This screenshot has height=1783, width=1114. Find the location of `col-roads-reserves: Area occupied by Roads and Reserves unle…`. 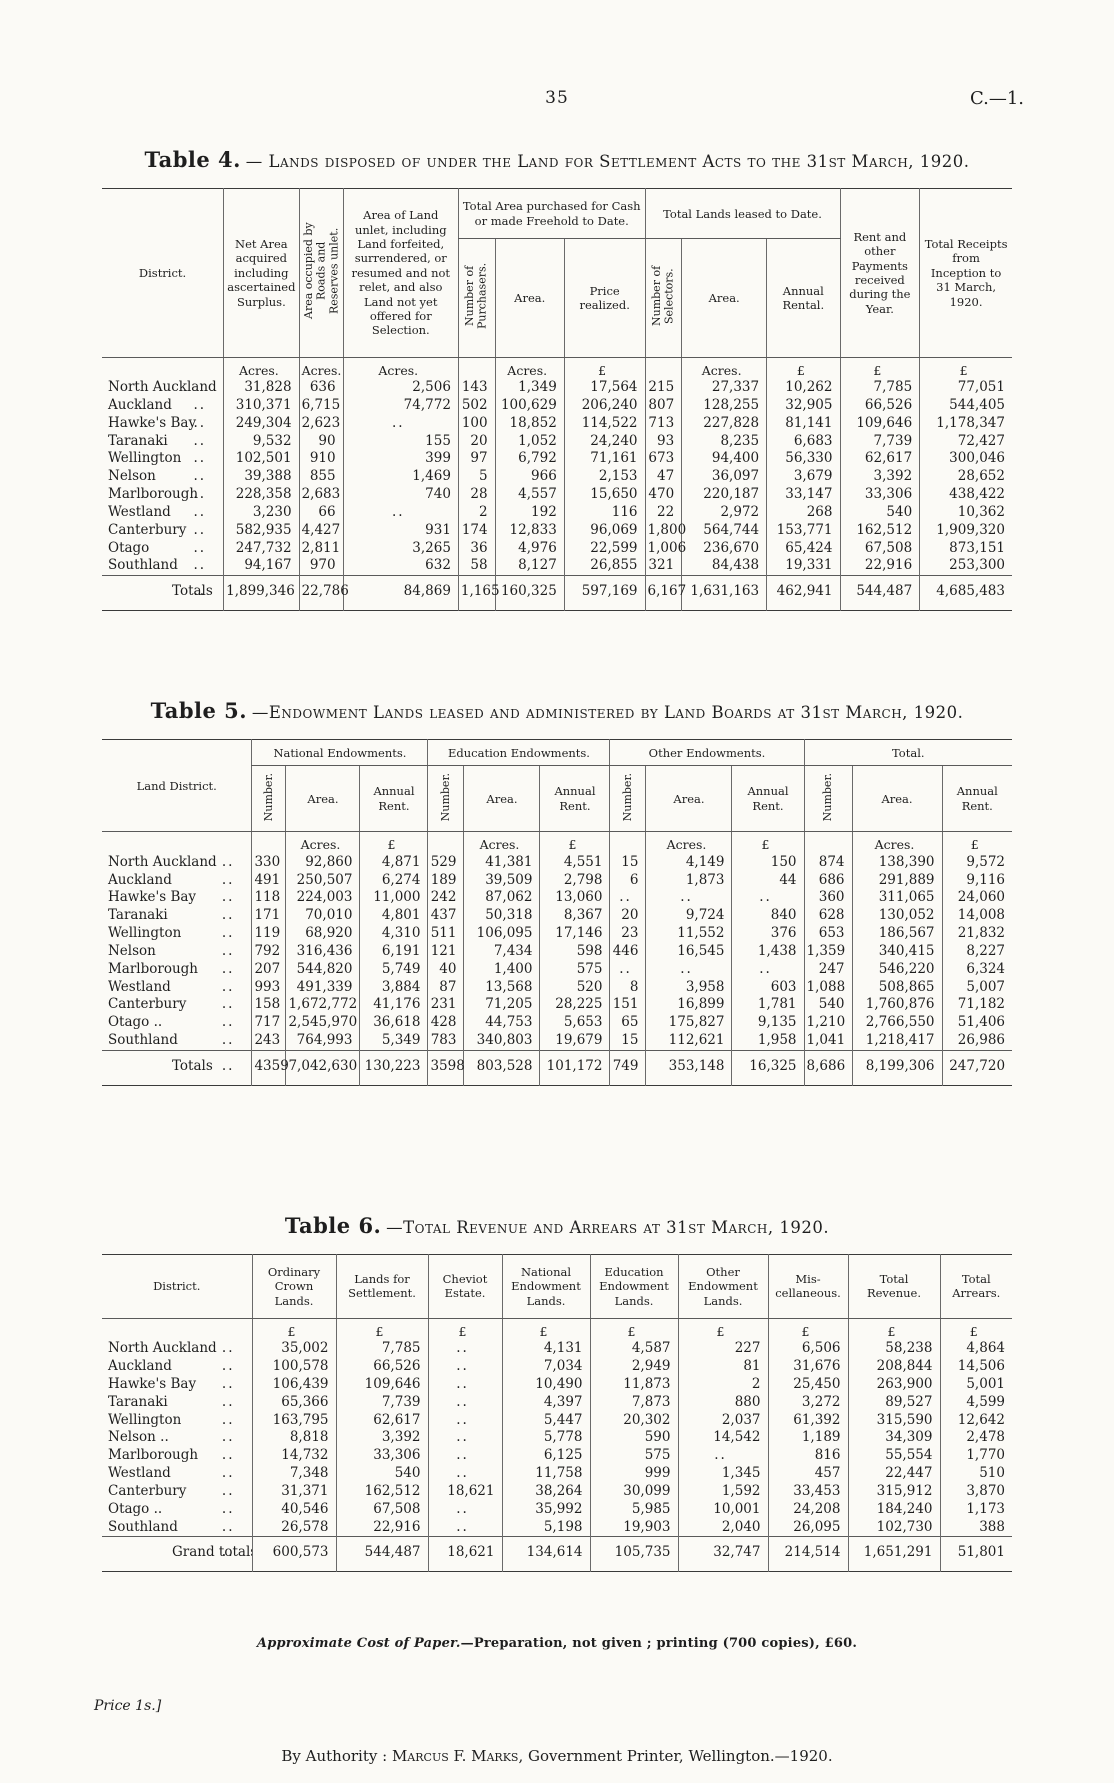

col-roads-reserves: Area occupied by Roads and Reserves unle… is located at coordinates (321, 273).